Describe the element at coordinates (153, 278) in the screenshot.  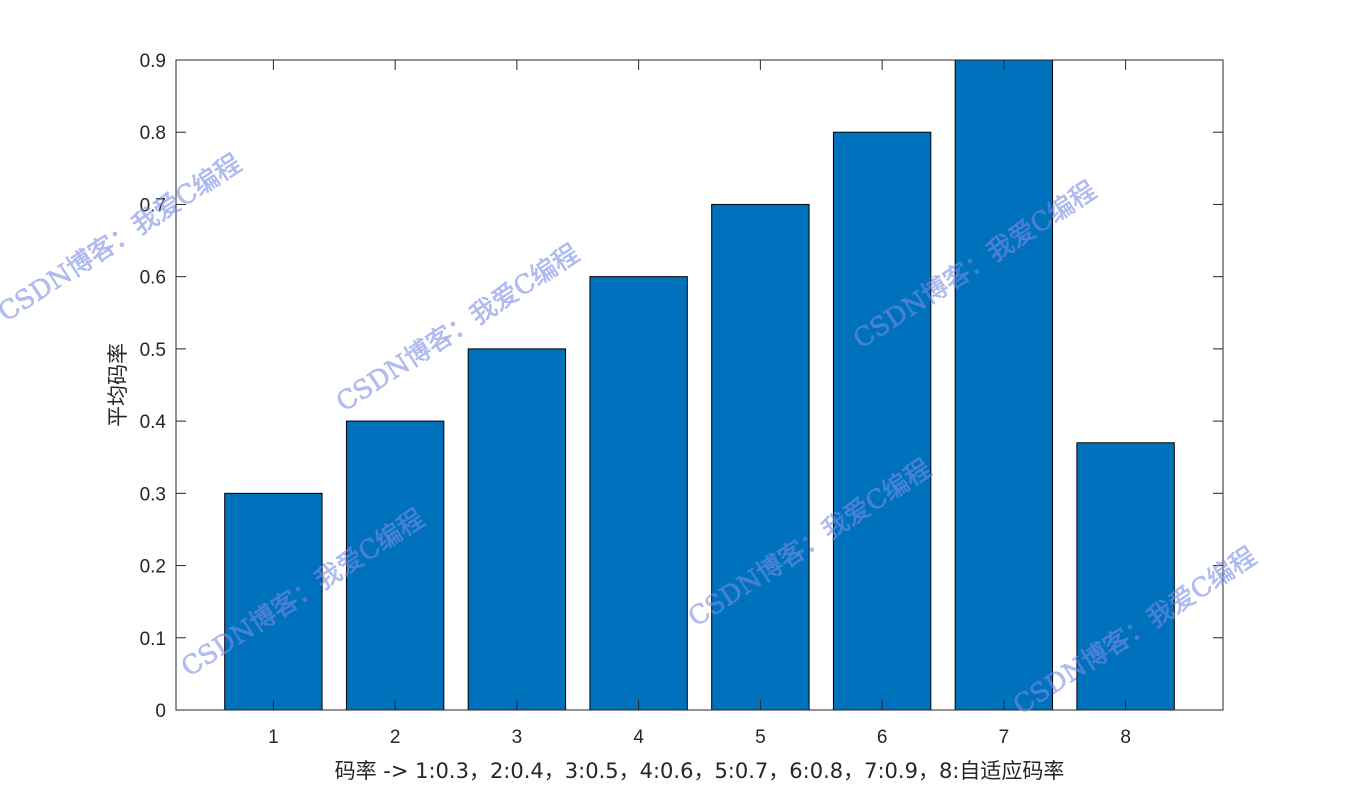
I see `y-tick-label: 0.6` at that location.